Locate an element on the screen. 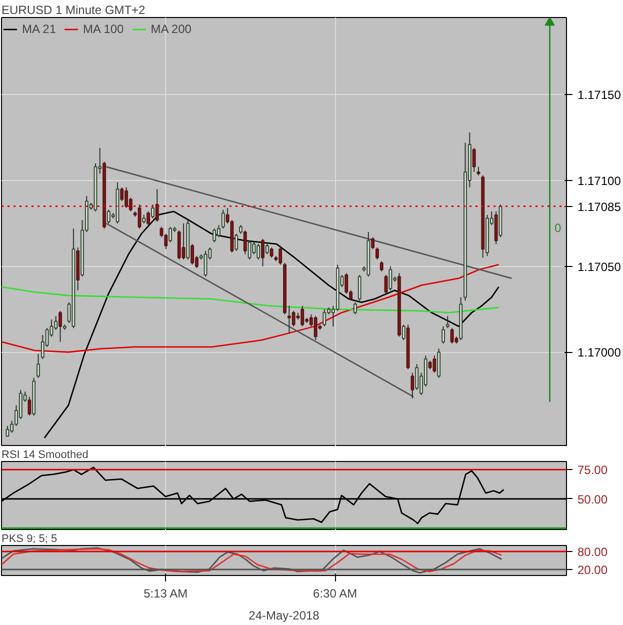  y-tick-label: 80.00 is located at coordinates (593, 552).